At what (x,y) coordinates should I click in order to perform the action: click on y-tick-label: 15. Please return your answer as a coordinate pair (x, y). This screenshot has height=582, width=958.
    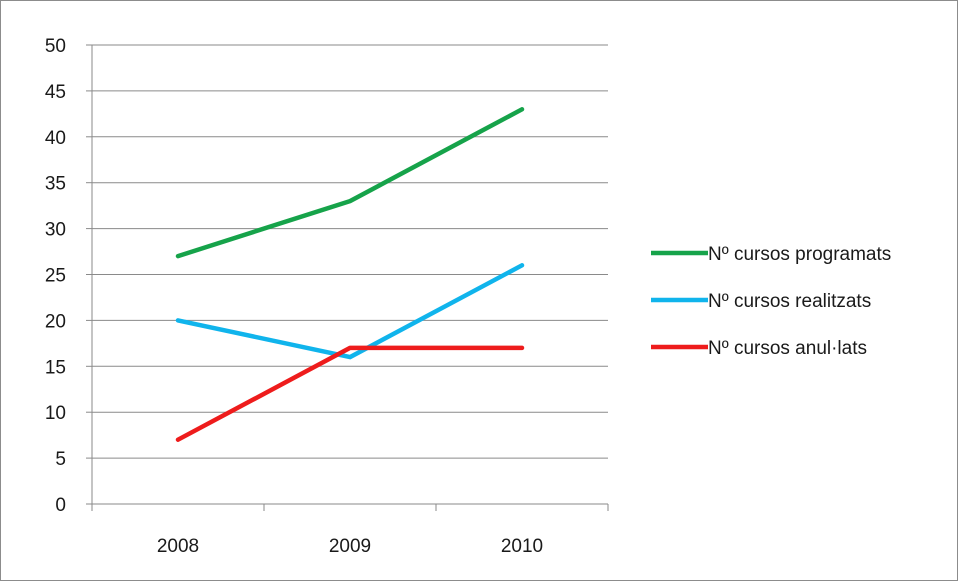
    Looking at the image, I should click on (55, 367).